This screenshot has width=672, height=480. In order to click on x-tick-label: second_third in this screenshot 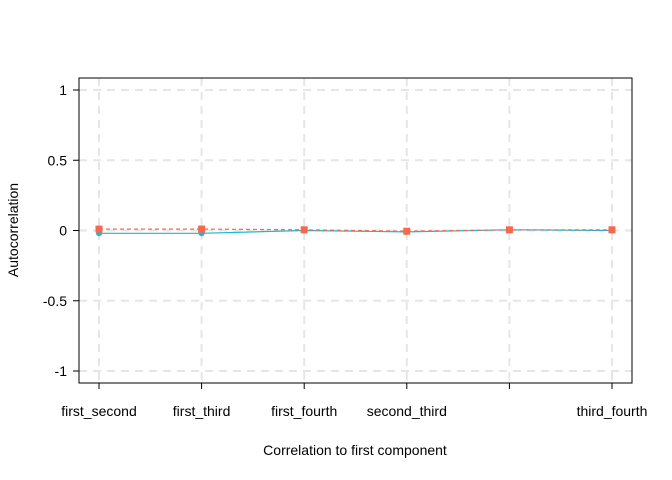, I will do `click(407, 411)`.